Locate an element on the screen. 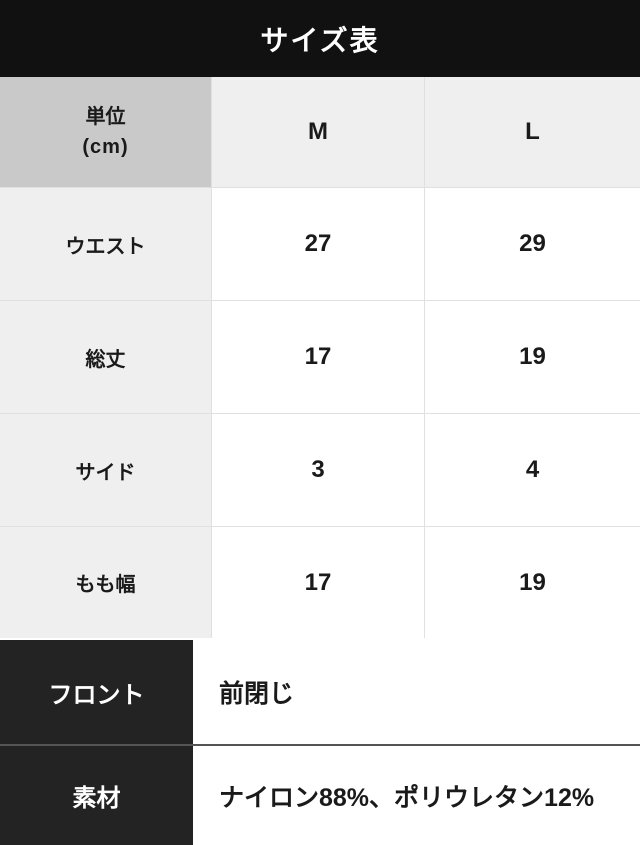  page-title: サイズ表 is located at coordinates (320, 40).